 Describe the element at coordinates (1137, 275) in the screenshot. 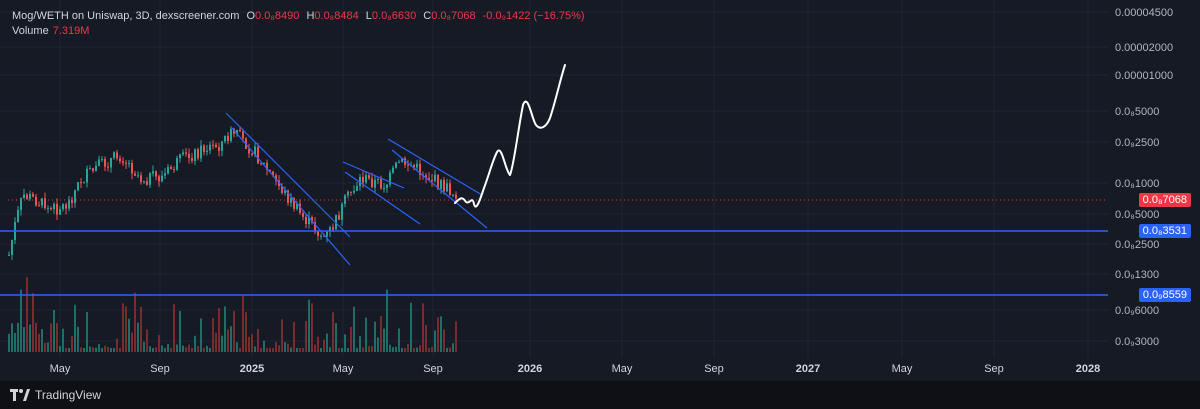

I see `y-tick-label: 0.0₉1300` at that location.